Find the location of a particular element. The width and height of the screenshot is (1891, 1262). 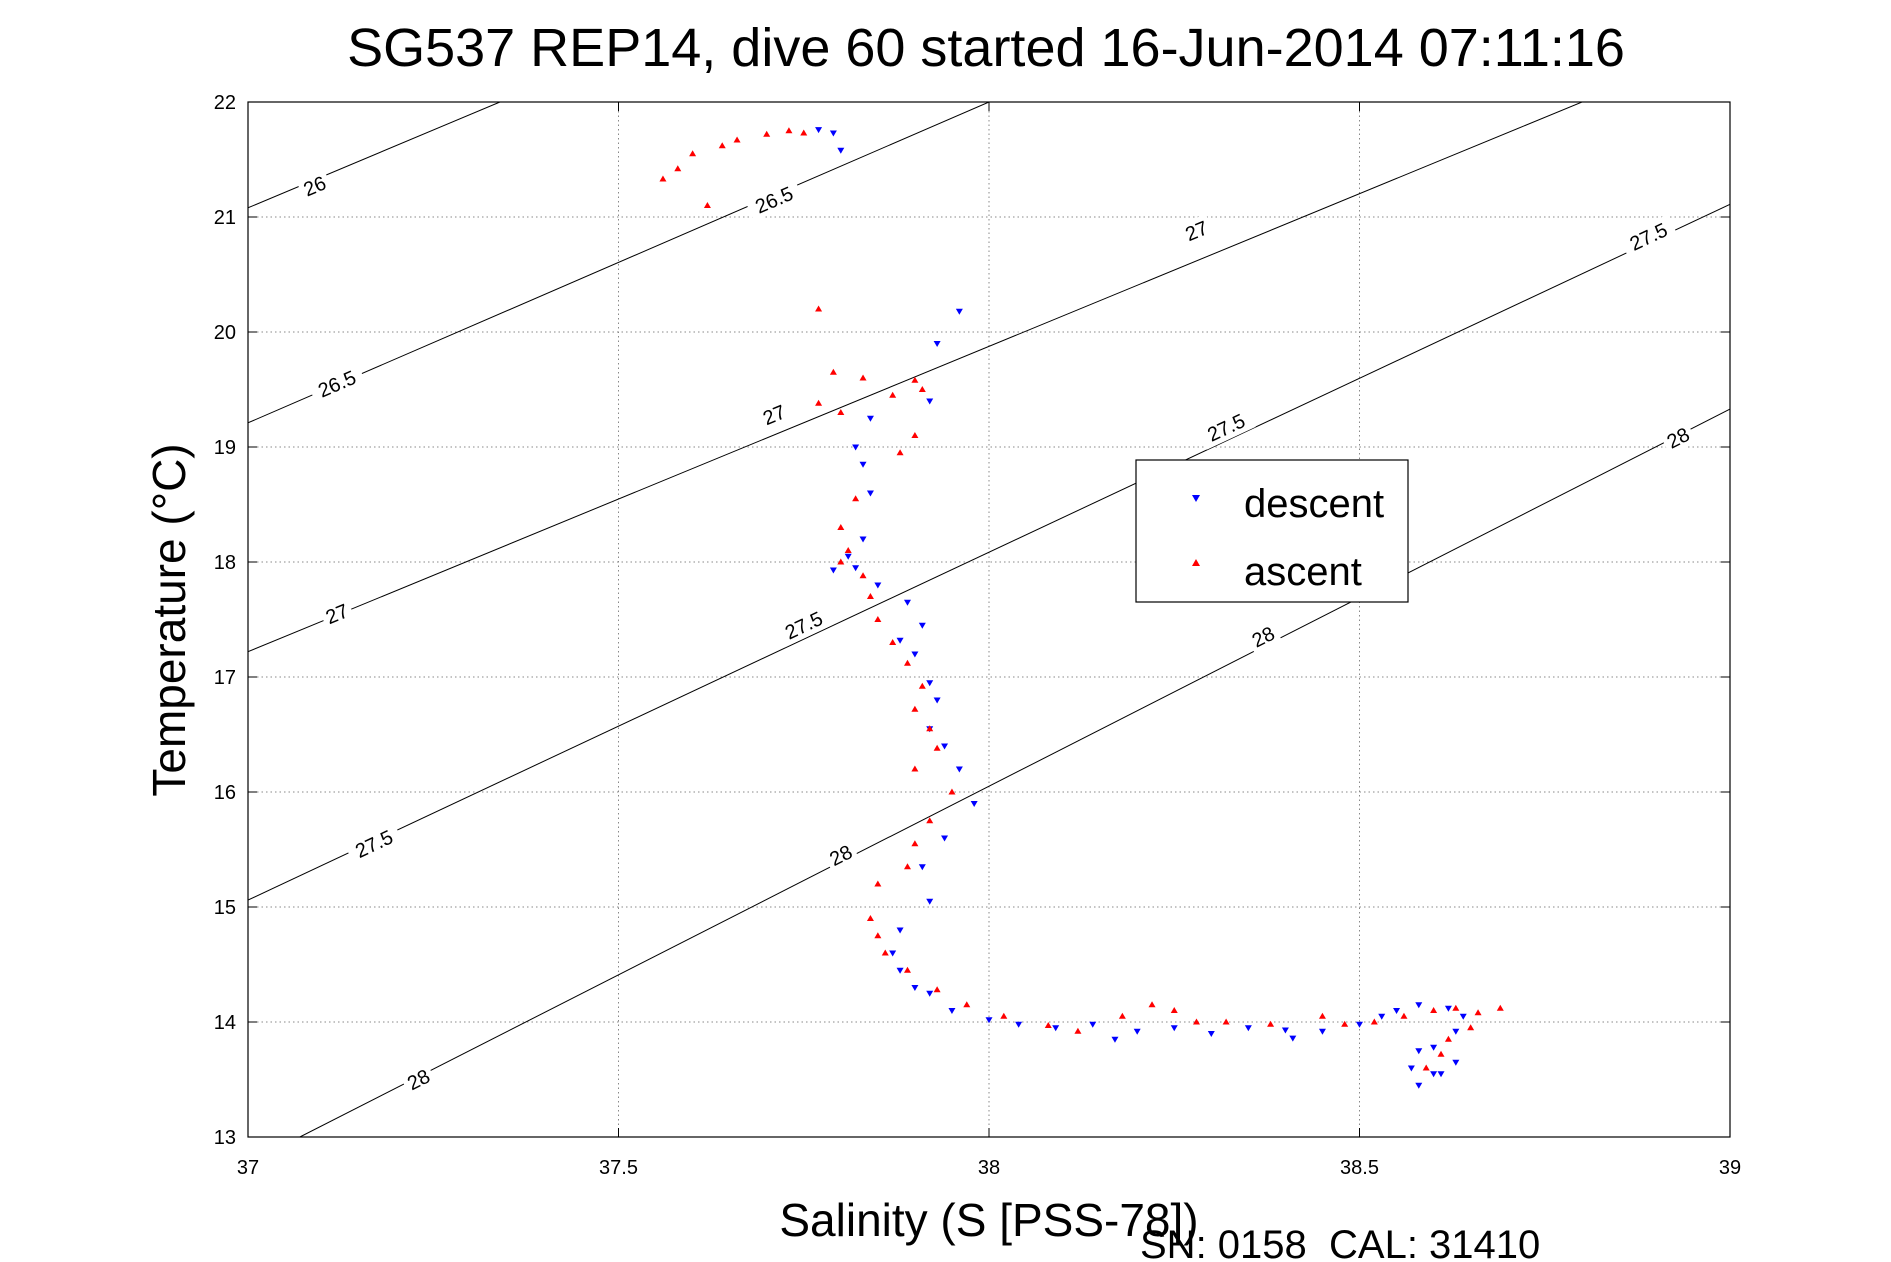

x-tick-label: 39 is located at coordinates (1730, 1168).